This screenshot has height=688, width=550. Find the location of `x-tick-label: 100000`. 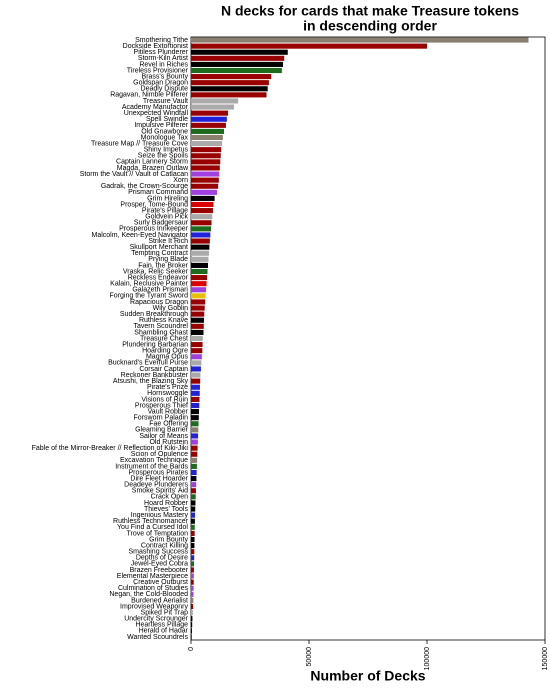

x-tick-label: 100000 is located at coordinates (427, 658).